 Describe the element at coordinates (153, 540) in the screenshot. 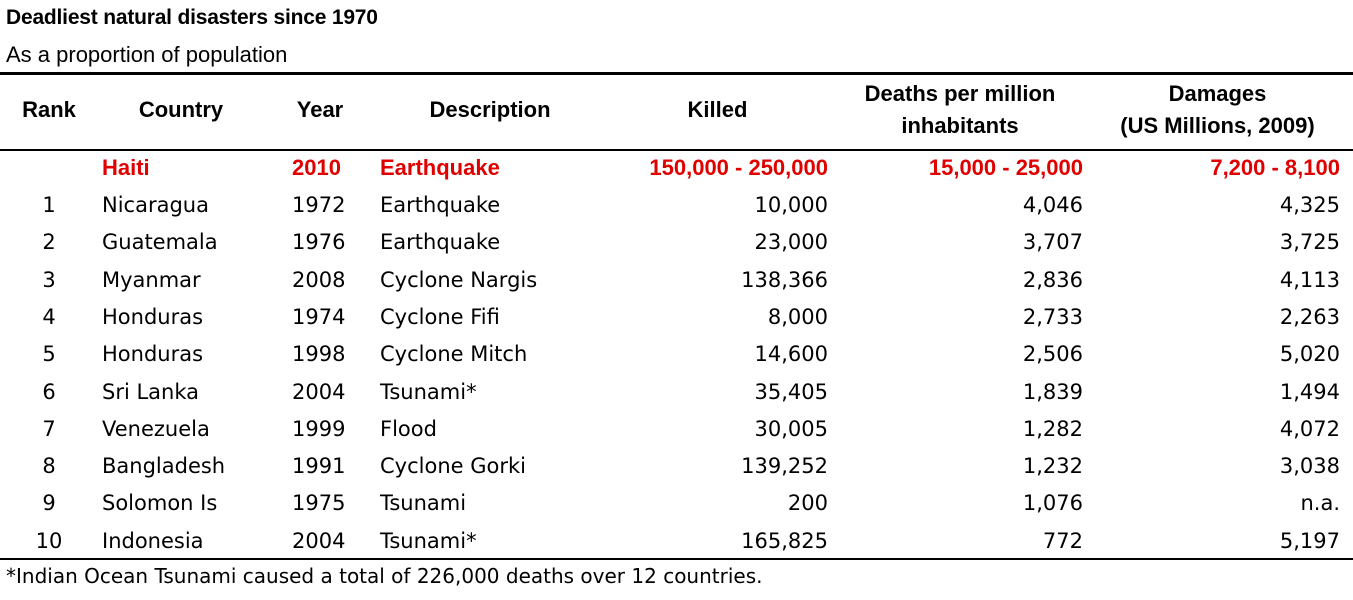

I see `cell-country: Indonesia` at that location.